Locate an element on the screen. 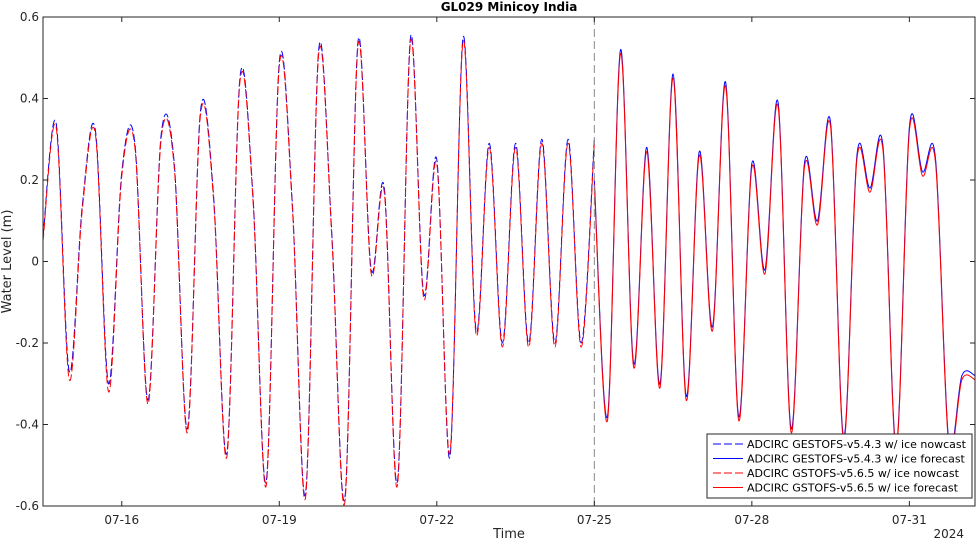  legend-entry-4: ADCIRC GSTOFS-v5.6.5 w/ ice forecast is located at coordinates (853, 488).